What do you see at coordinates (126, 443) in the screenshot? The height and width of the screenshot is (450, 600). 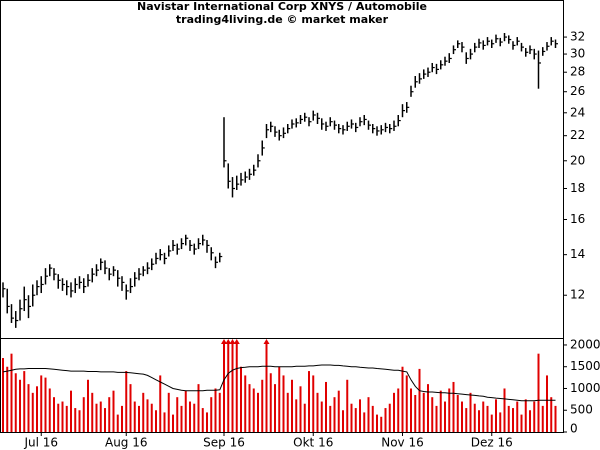 I see `x-tick-label: Aug 16` at bounding box center [126, 443].